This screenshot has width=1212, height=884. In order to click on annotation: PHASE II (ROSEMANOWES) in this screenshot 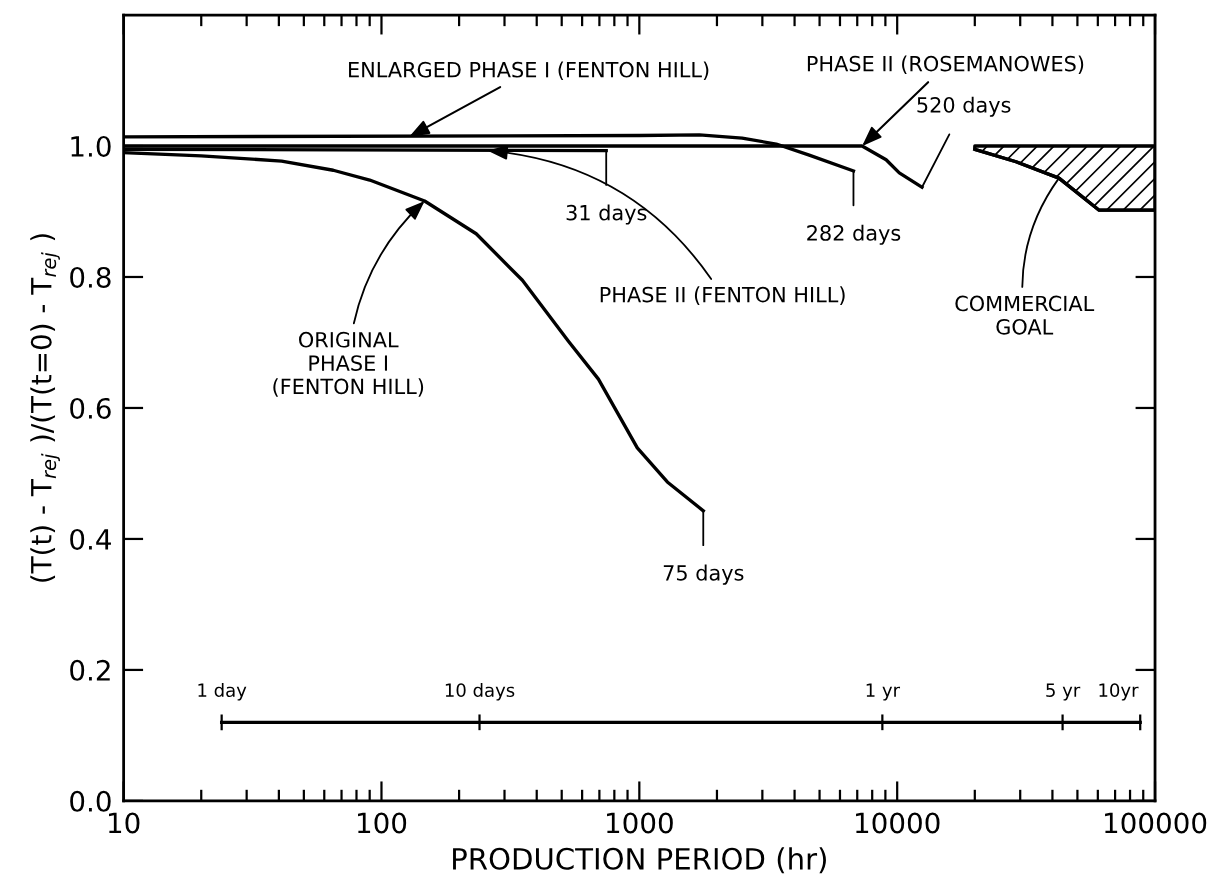, I will do `click(945, 64)`.